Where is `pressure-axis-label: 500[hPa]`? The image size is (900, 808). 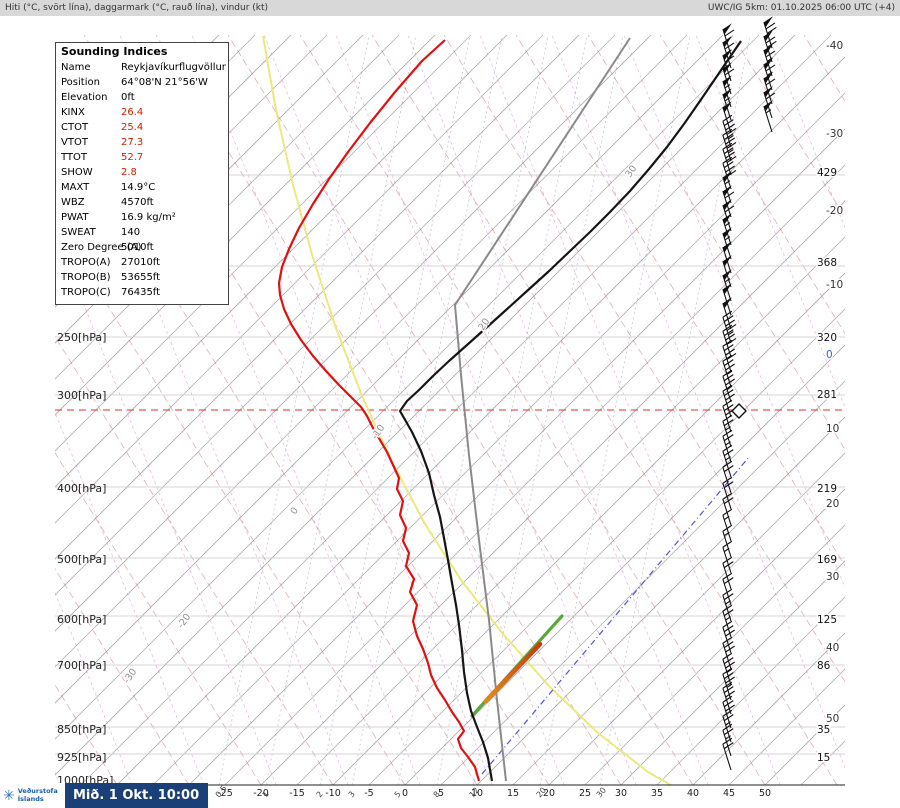
pressure-axis-label: 500[hPa] is located at coordinates (81, 559).